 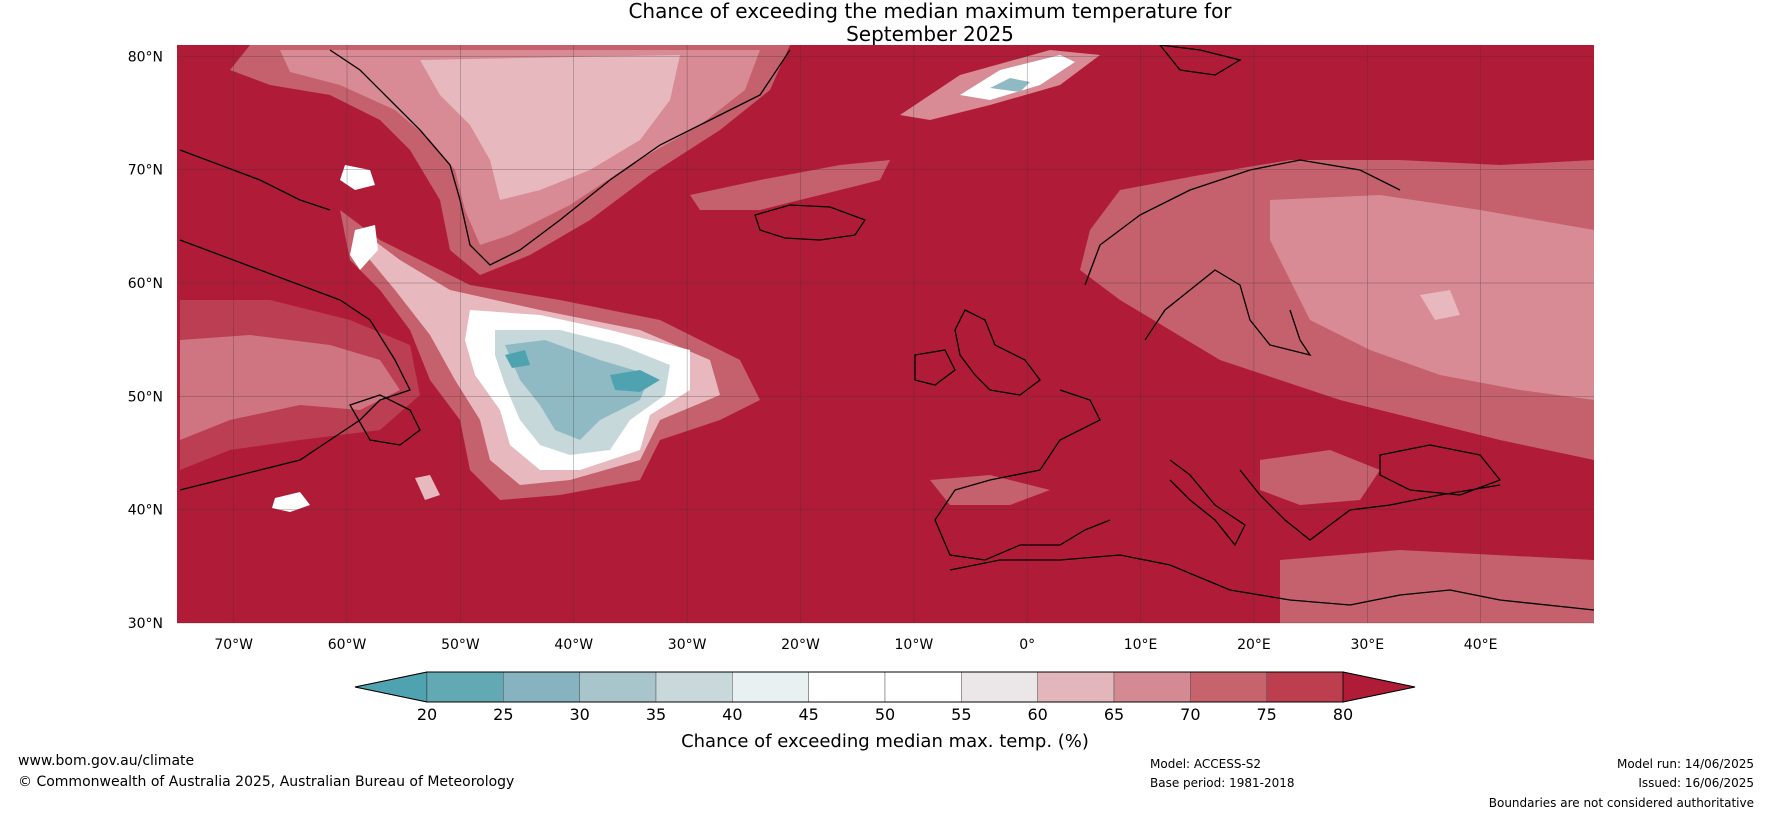 What do you see at coordinates (1379, 687) in the screenshot?
I see `colorbar-high-extend` at bounding box center [1379, 687].